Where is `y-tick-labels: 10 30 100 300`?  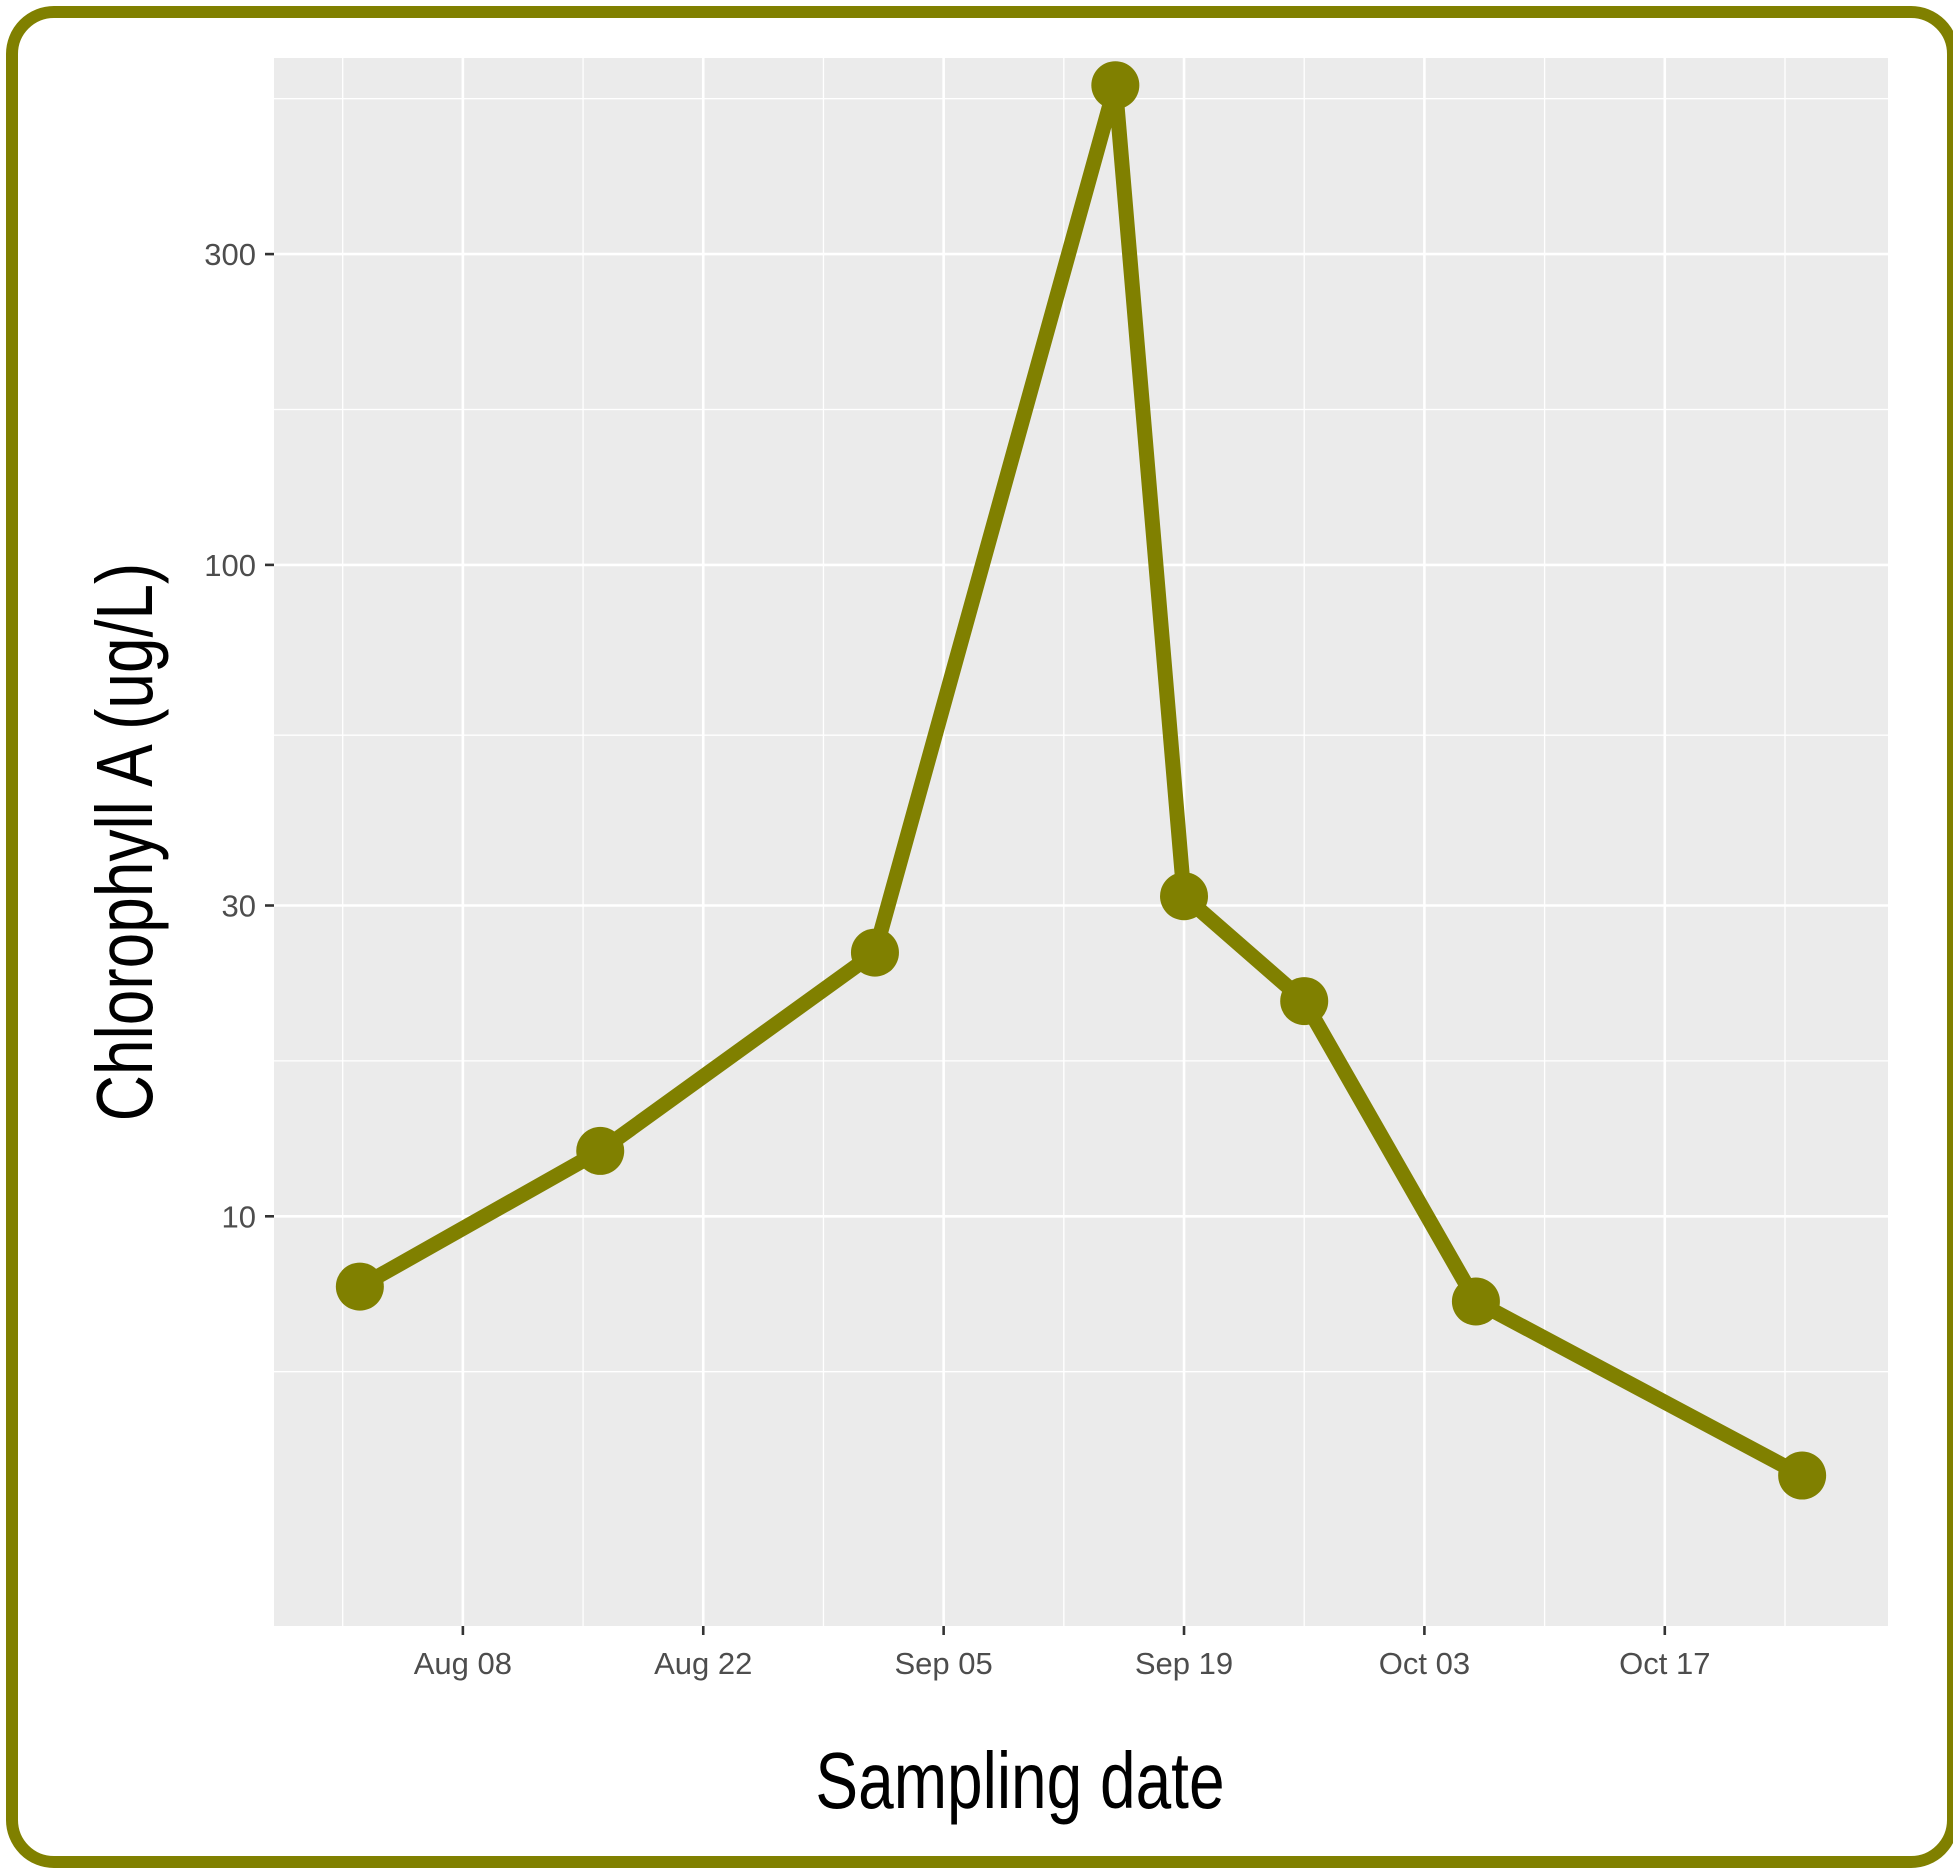
y-tick-labels: 10 30 100 300 is located at coordinates (230, 735).